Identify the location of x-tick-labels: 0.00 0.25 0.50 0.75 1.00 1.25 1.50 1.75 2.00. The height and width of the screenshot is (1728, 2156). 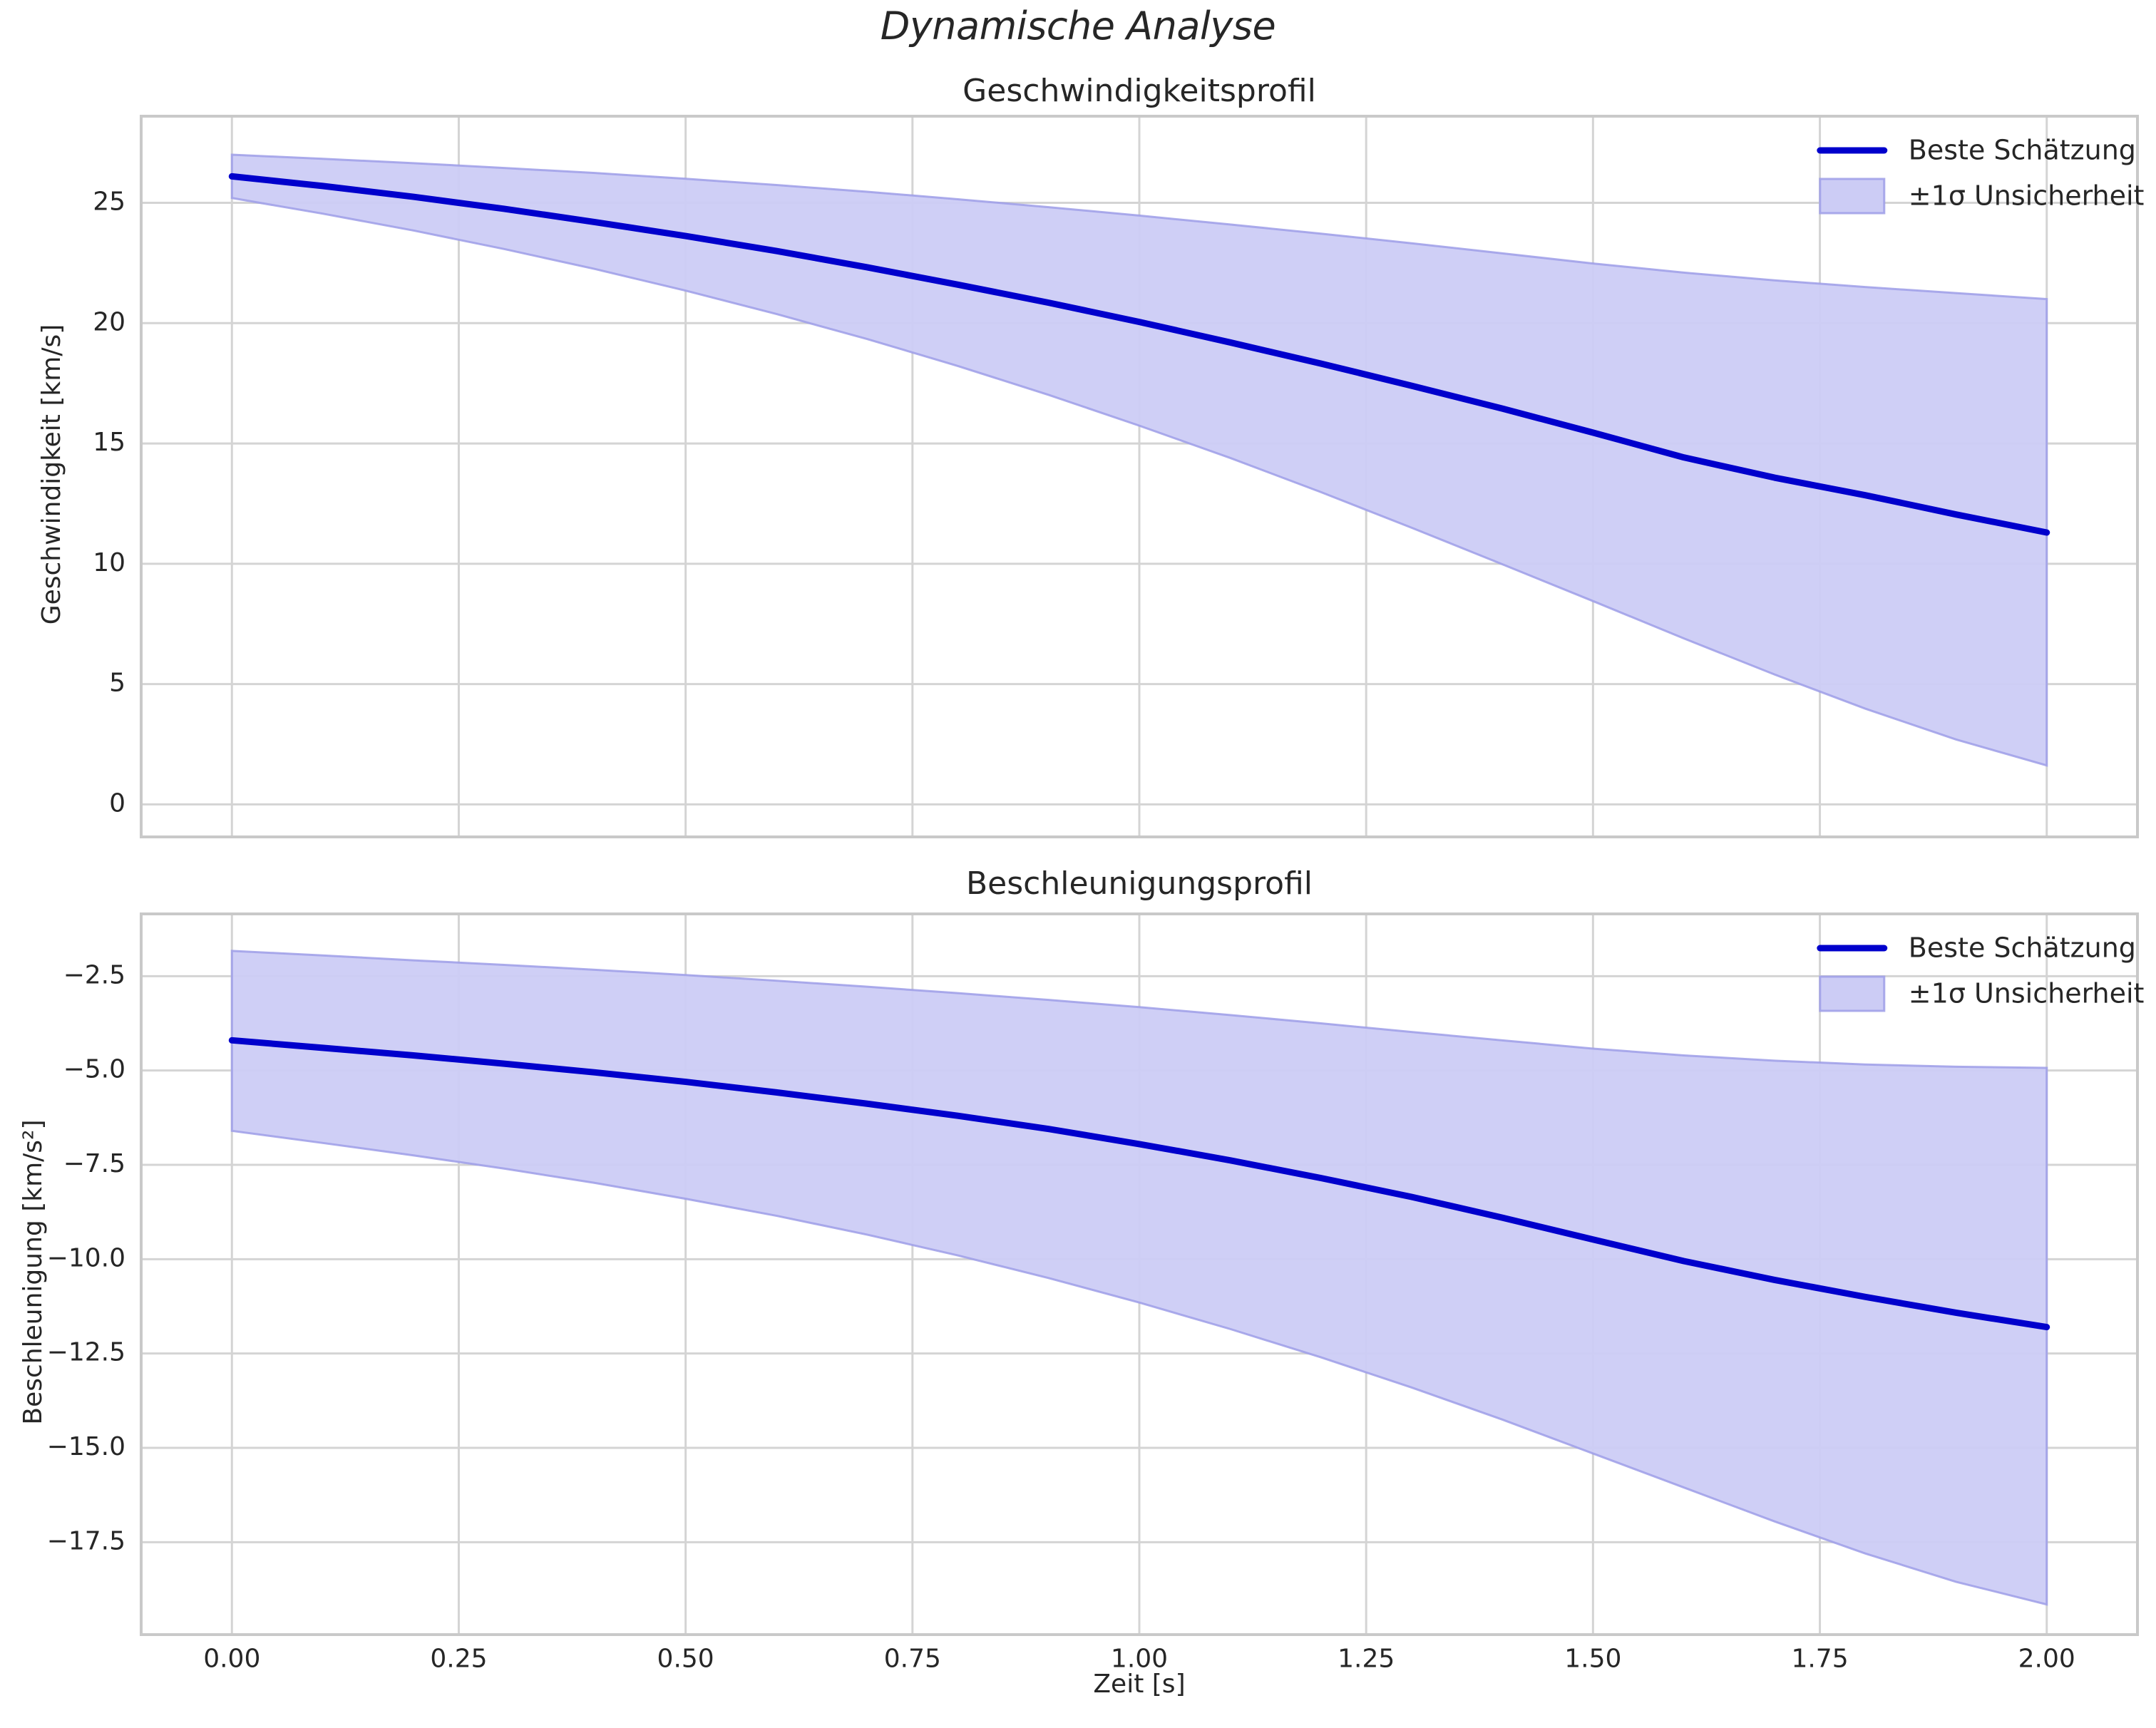
(1139, 1659).